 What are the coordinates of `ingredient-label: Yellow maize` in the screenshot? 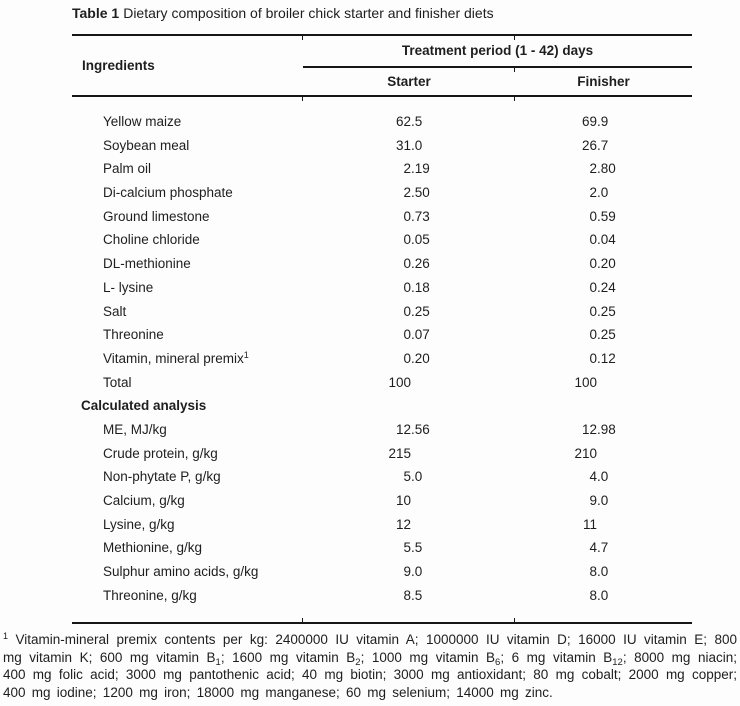 It's located at (142, 121).